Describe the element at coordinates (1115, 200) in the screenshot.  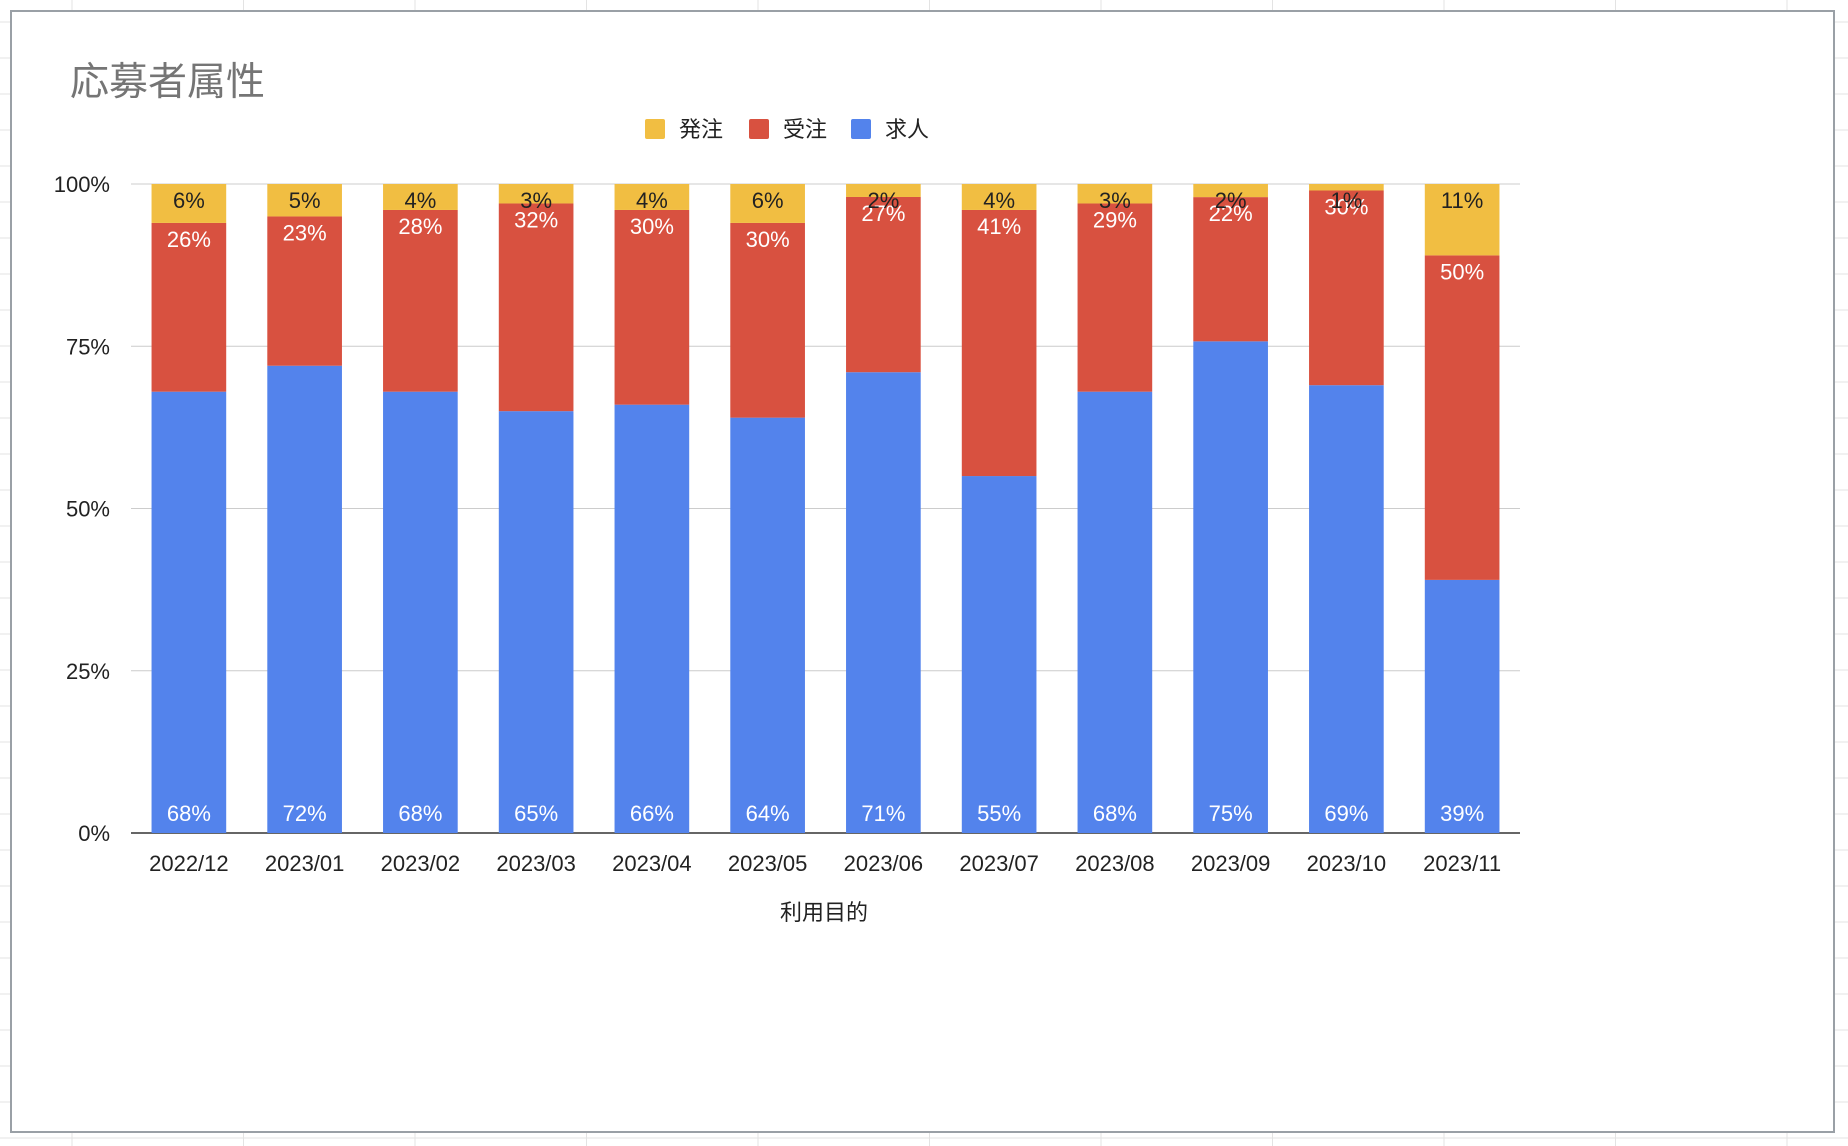
I see `data-label: 3%` at that location.